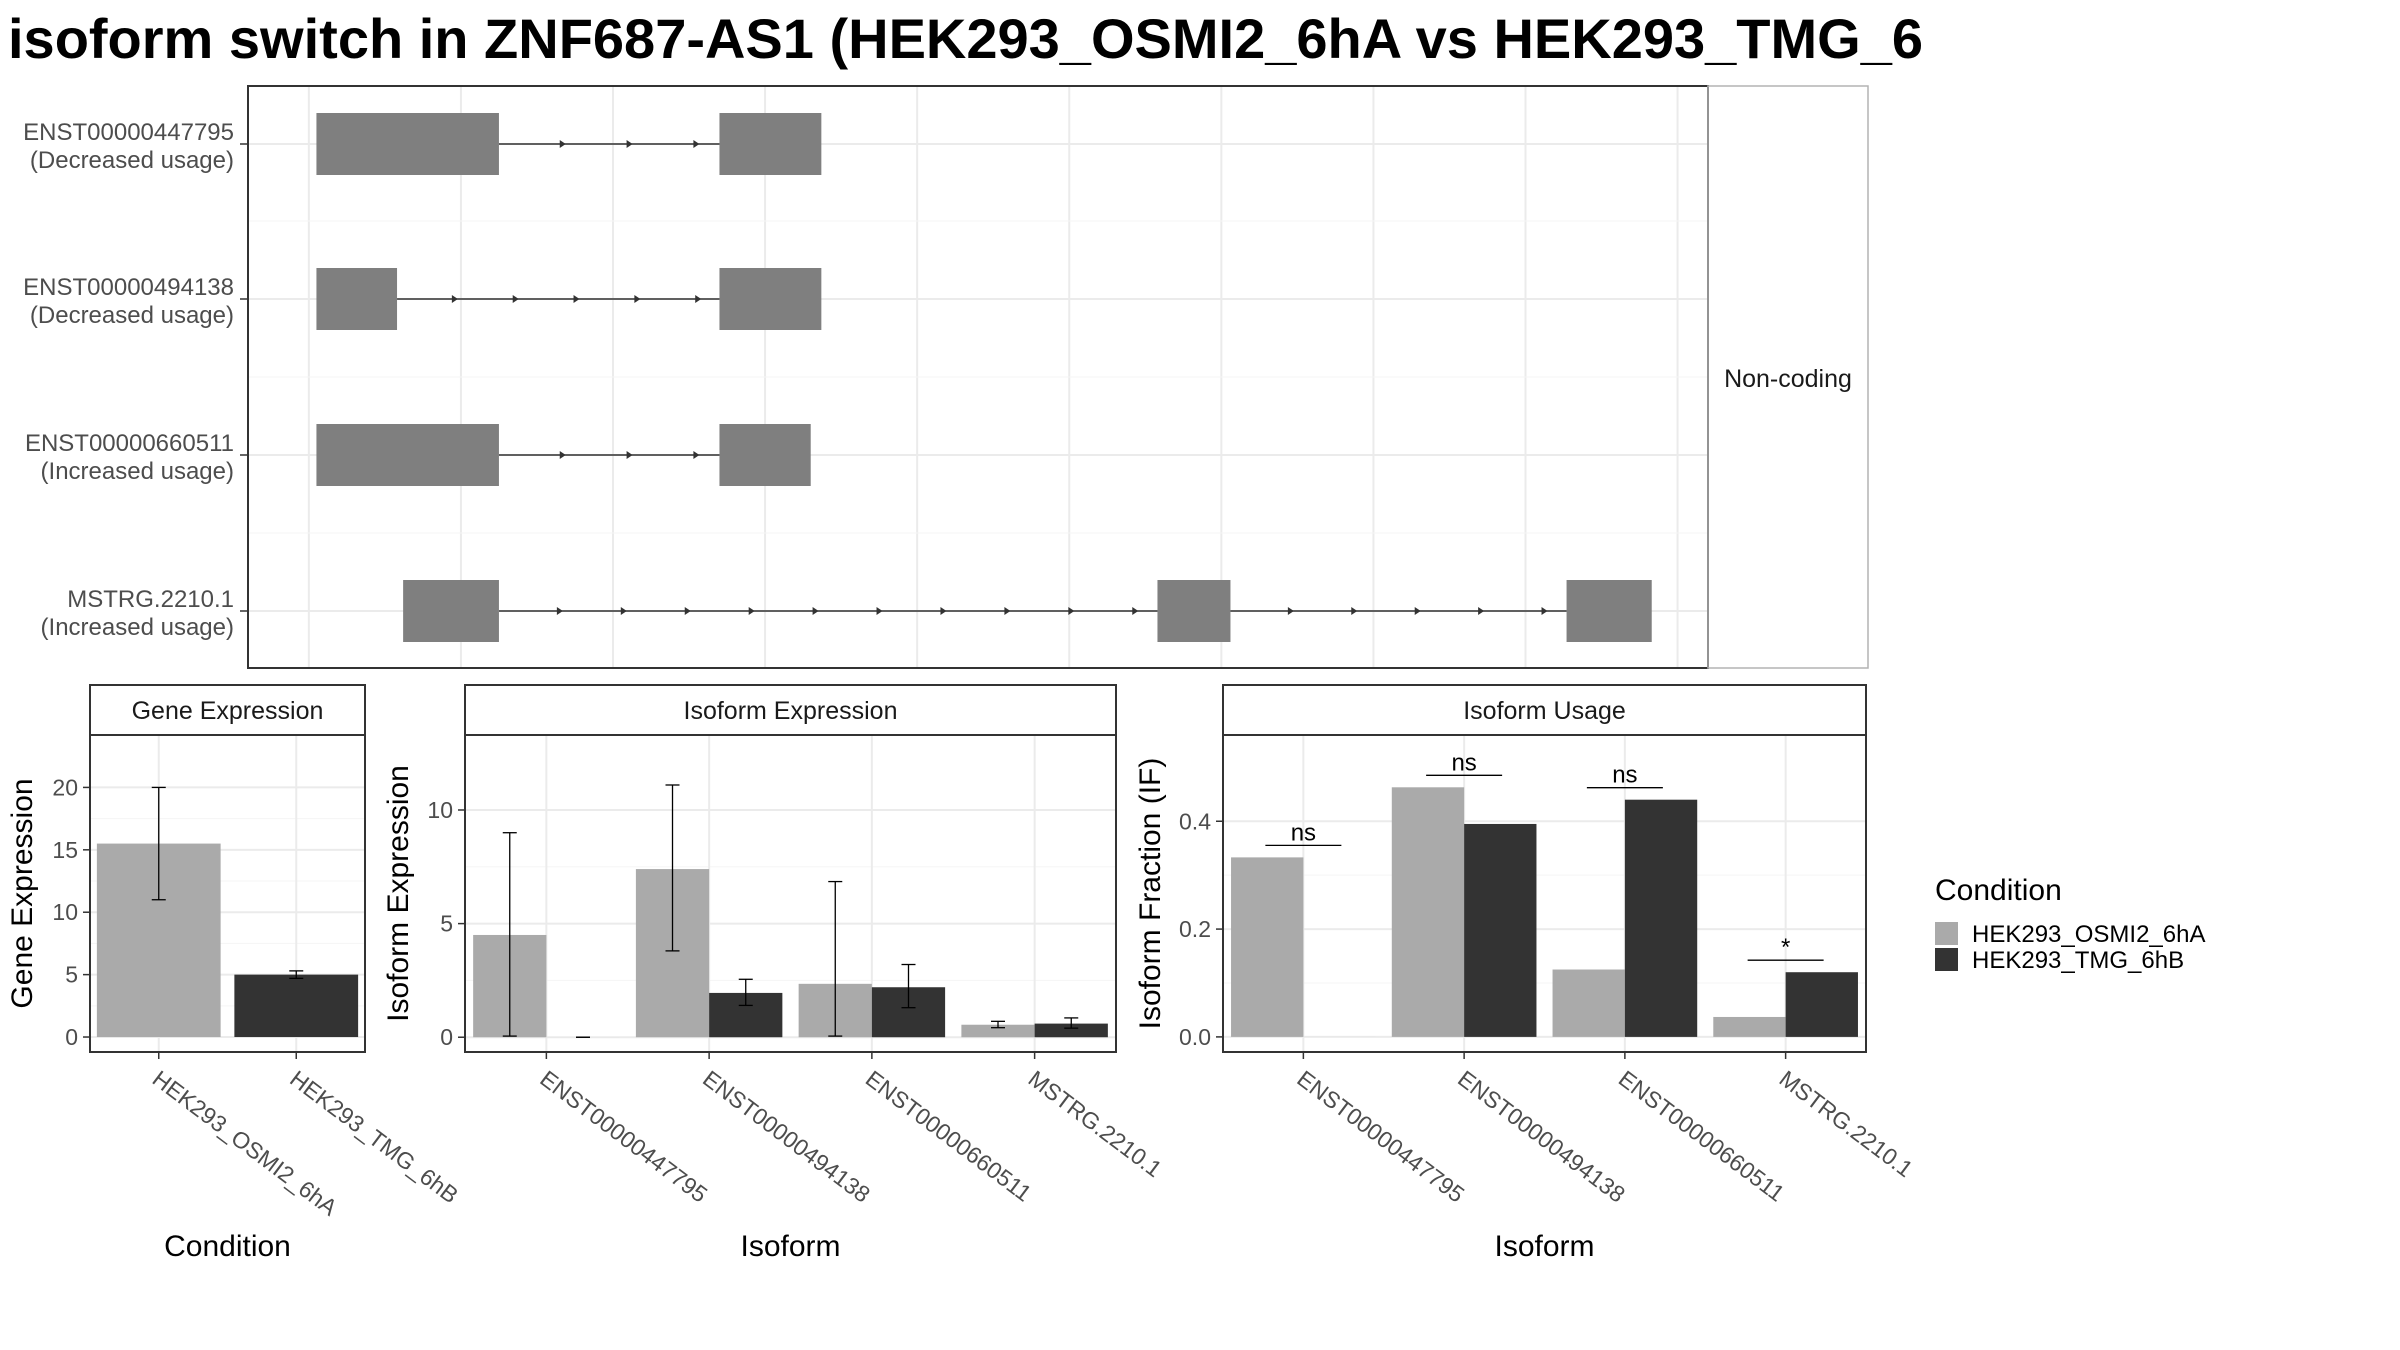 Image resolution: width=2400 pixels, height=1350 pixels. Describe the element at coordinates (569, 299) in the screenshot. I see `transcript-ENST00000494138` at that location.